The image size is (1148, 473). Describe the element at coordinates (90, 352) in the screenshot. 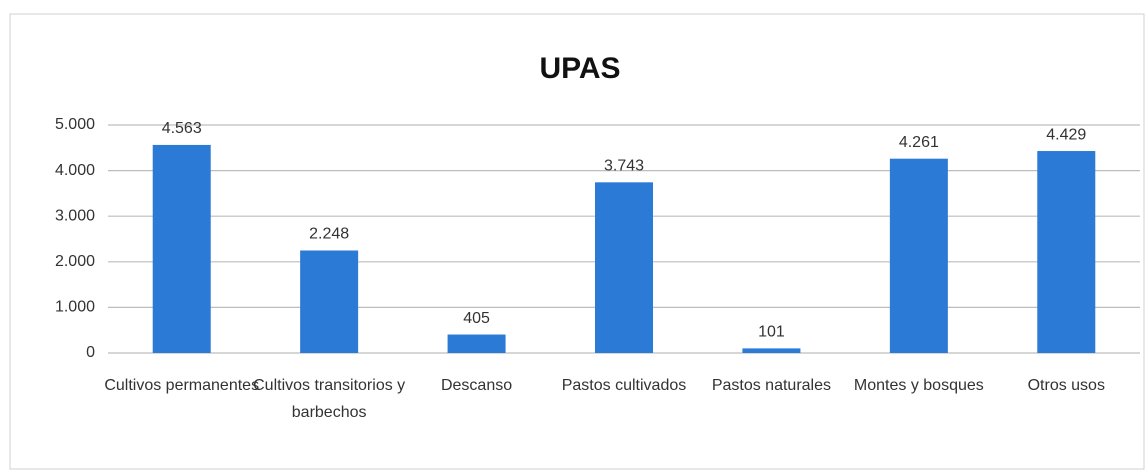

I see `y-tick-label: 0` at that location.